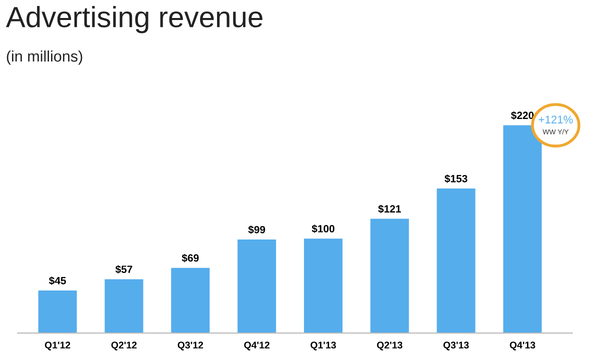  What do you see at coordinates (257, 229) in the screenshot?
I see `data-label: $99` at bounding box center [257, 229].